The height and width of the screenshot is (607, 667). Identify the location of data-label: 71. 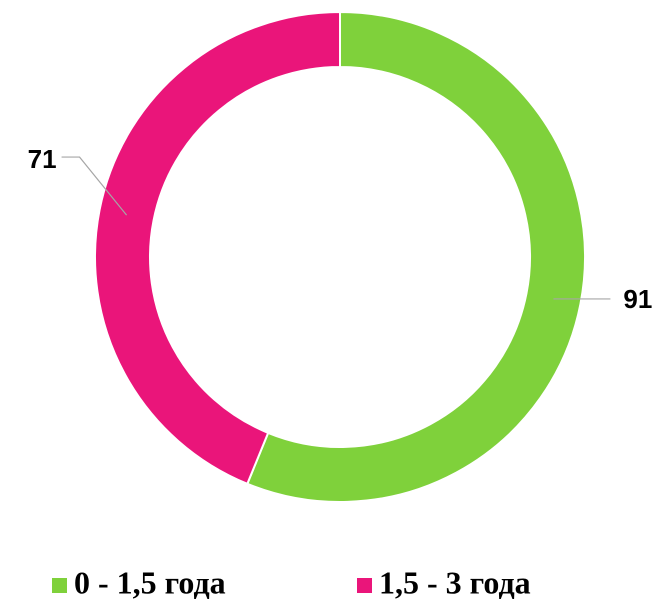
(42, 159).